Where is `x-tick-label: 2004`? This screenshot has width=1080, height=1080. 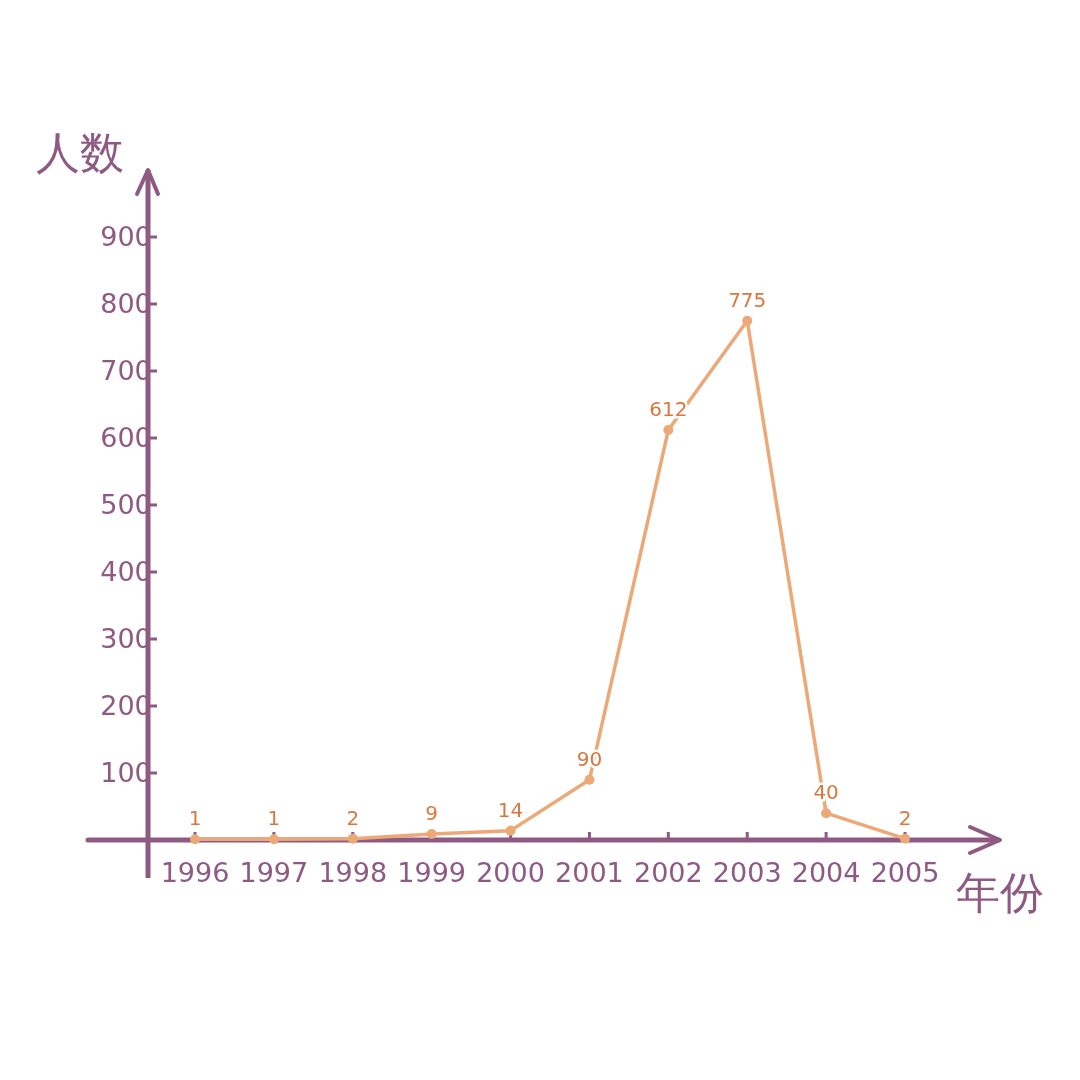 x-tick-label: 2004 is located at coordinates (826, 872).